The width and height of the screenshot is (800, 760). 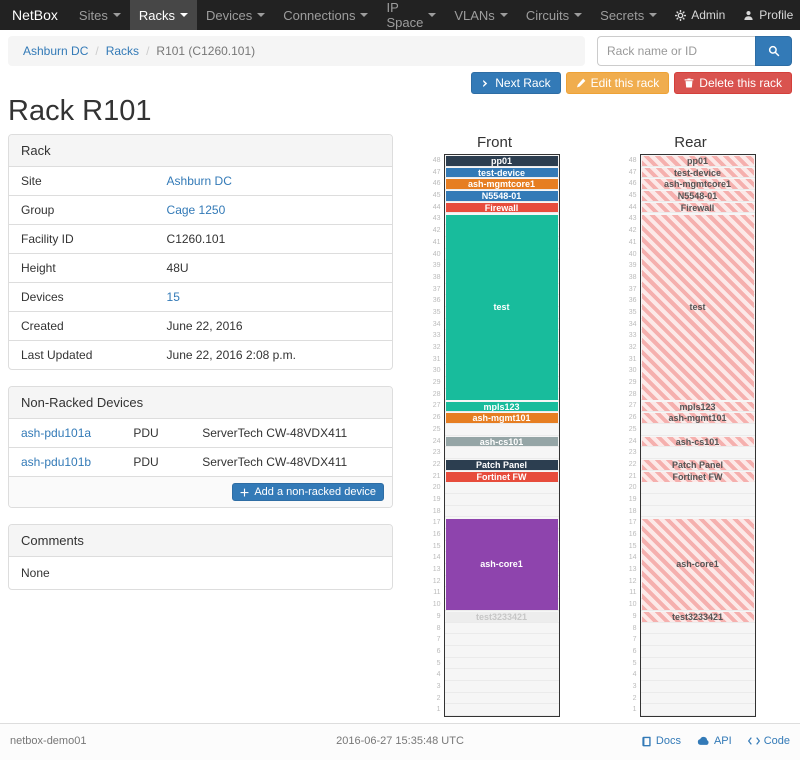 What do you see at coordinates (436, 488) in the screenshot?
I see `unit-number: 20` at bounding box center [436, 488].